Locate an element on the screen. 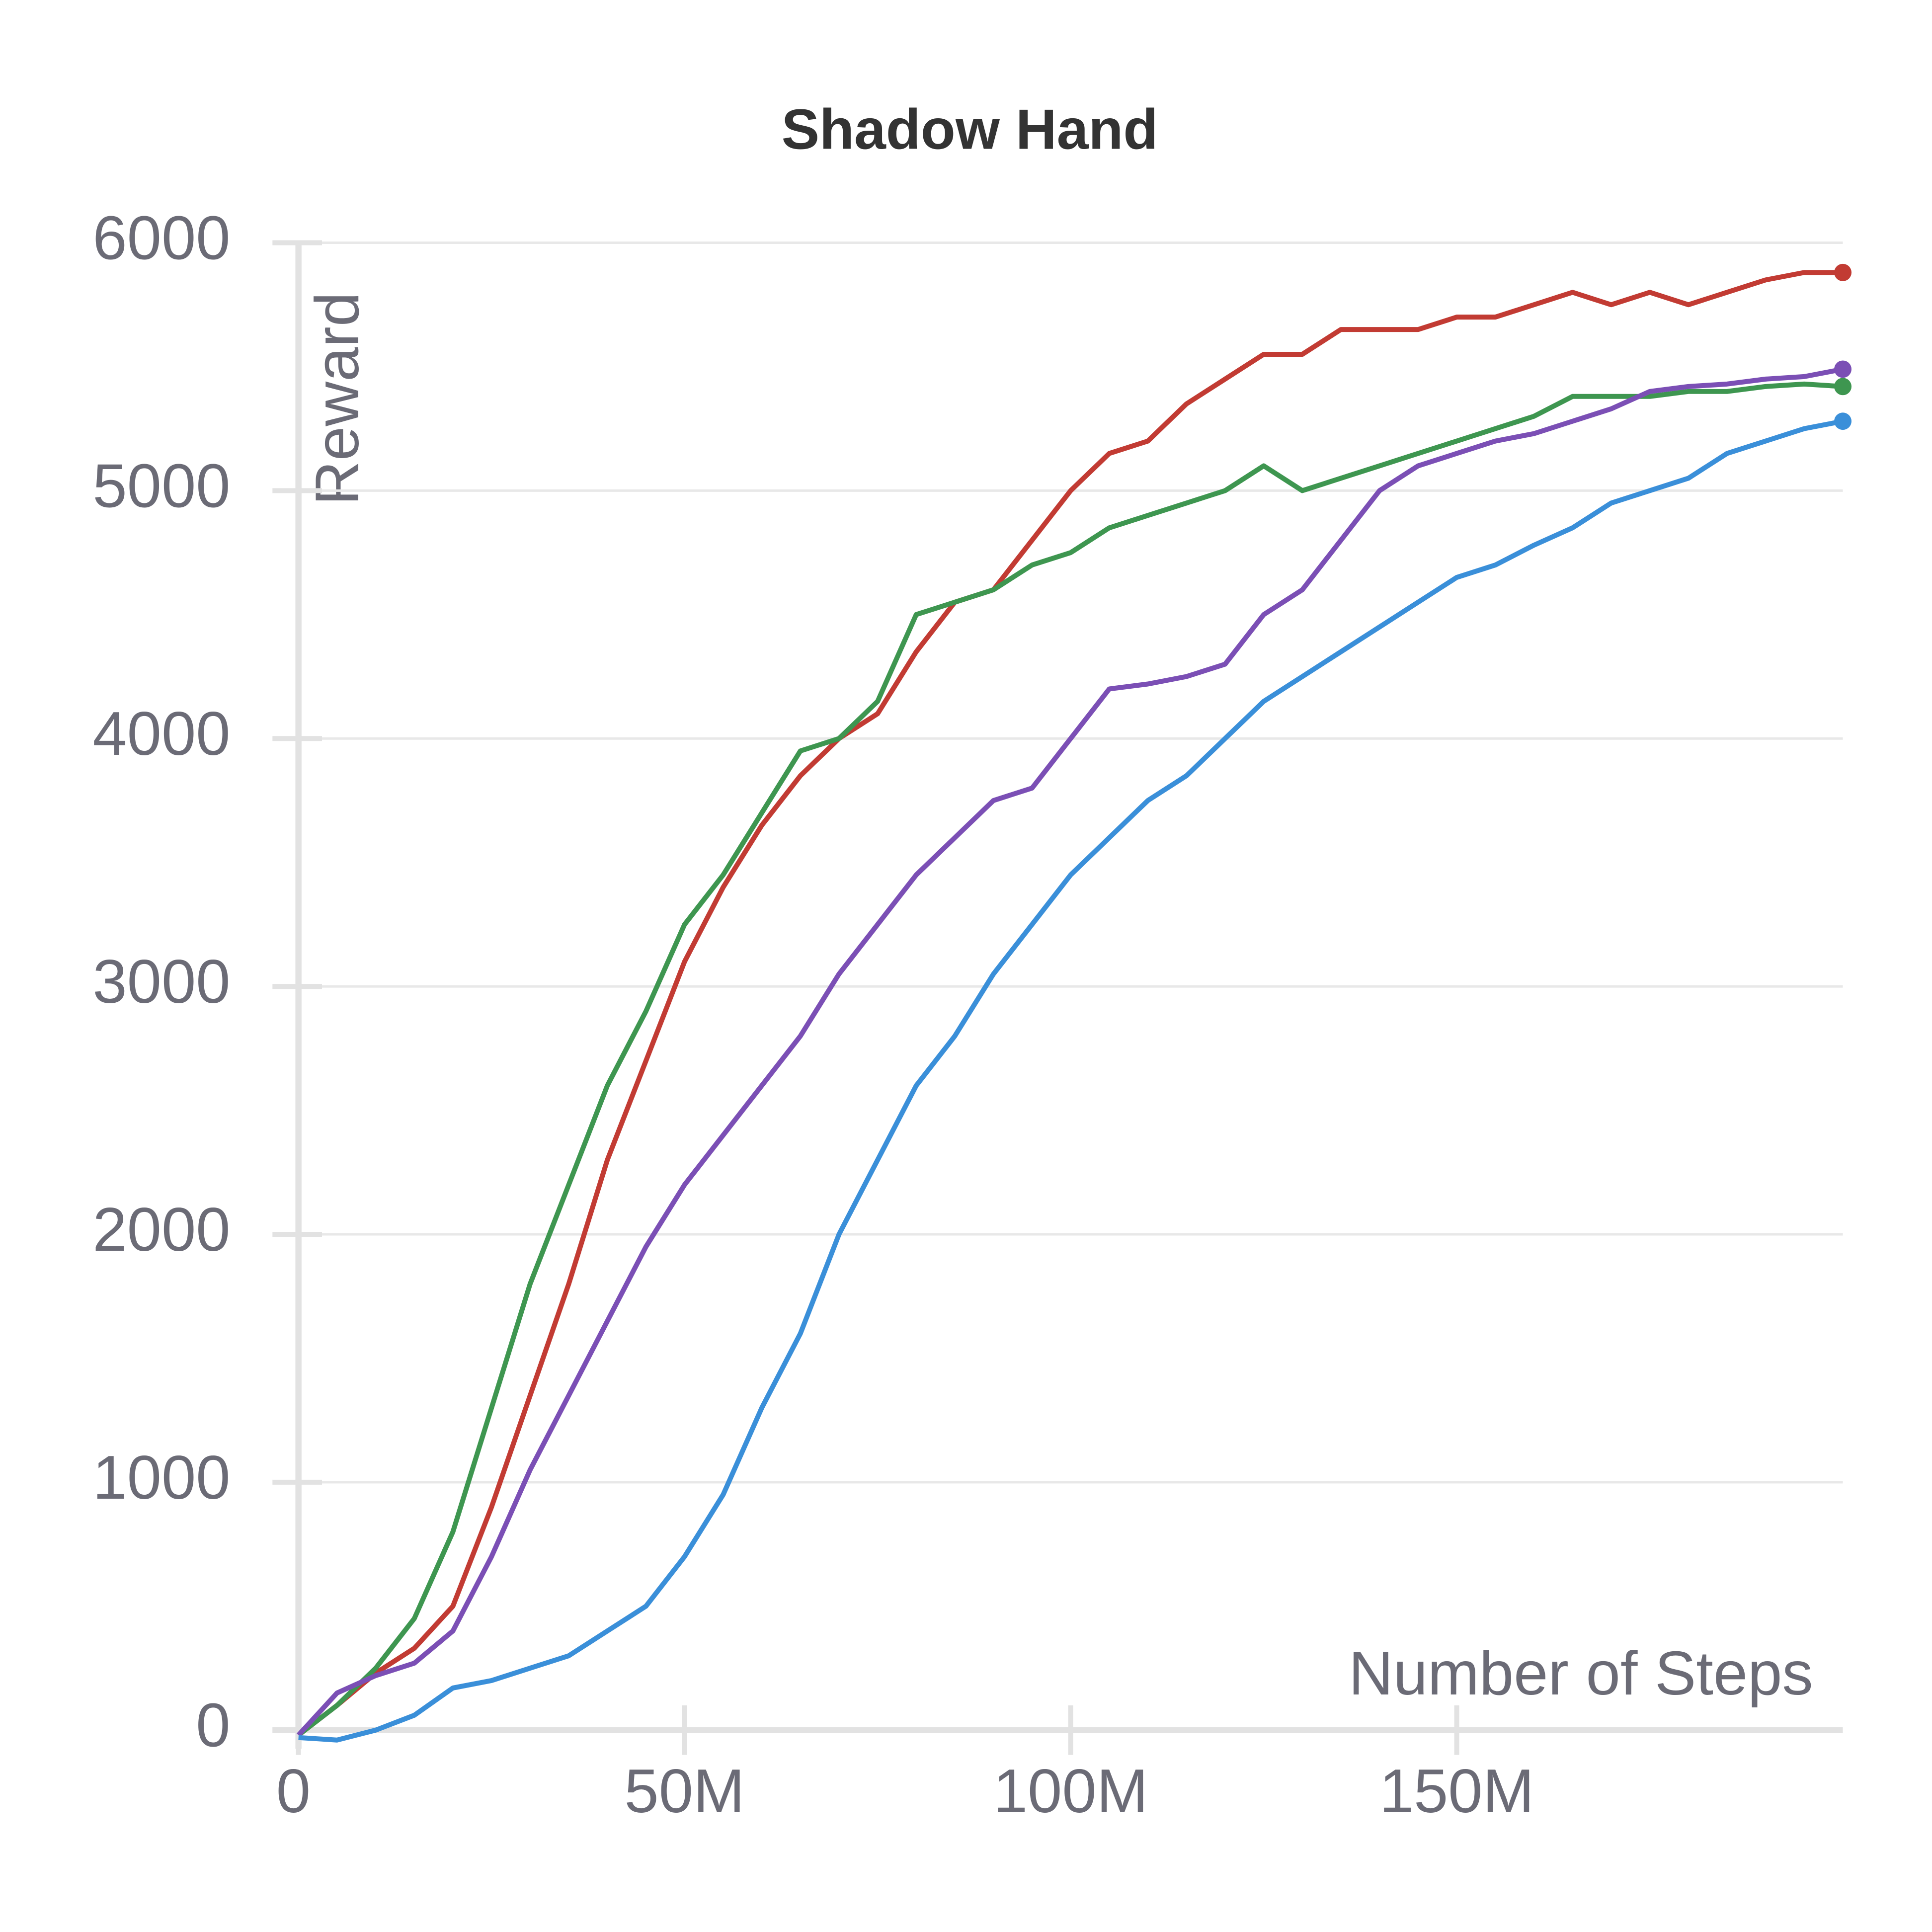 This screenshot has height=1932, width=1932. x-tick-label: 150M is located at coordinates (1456, 1791).